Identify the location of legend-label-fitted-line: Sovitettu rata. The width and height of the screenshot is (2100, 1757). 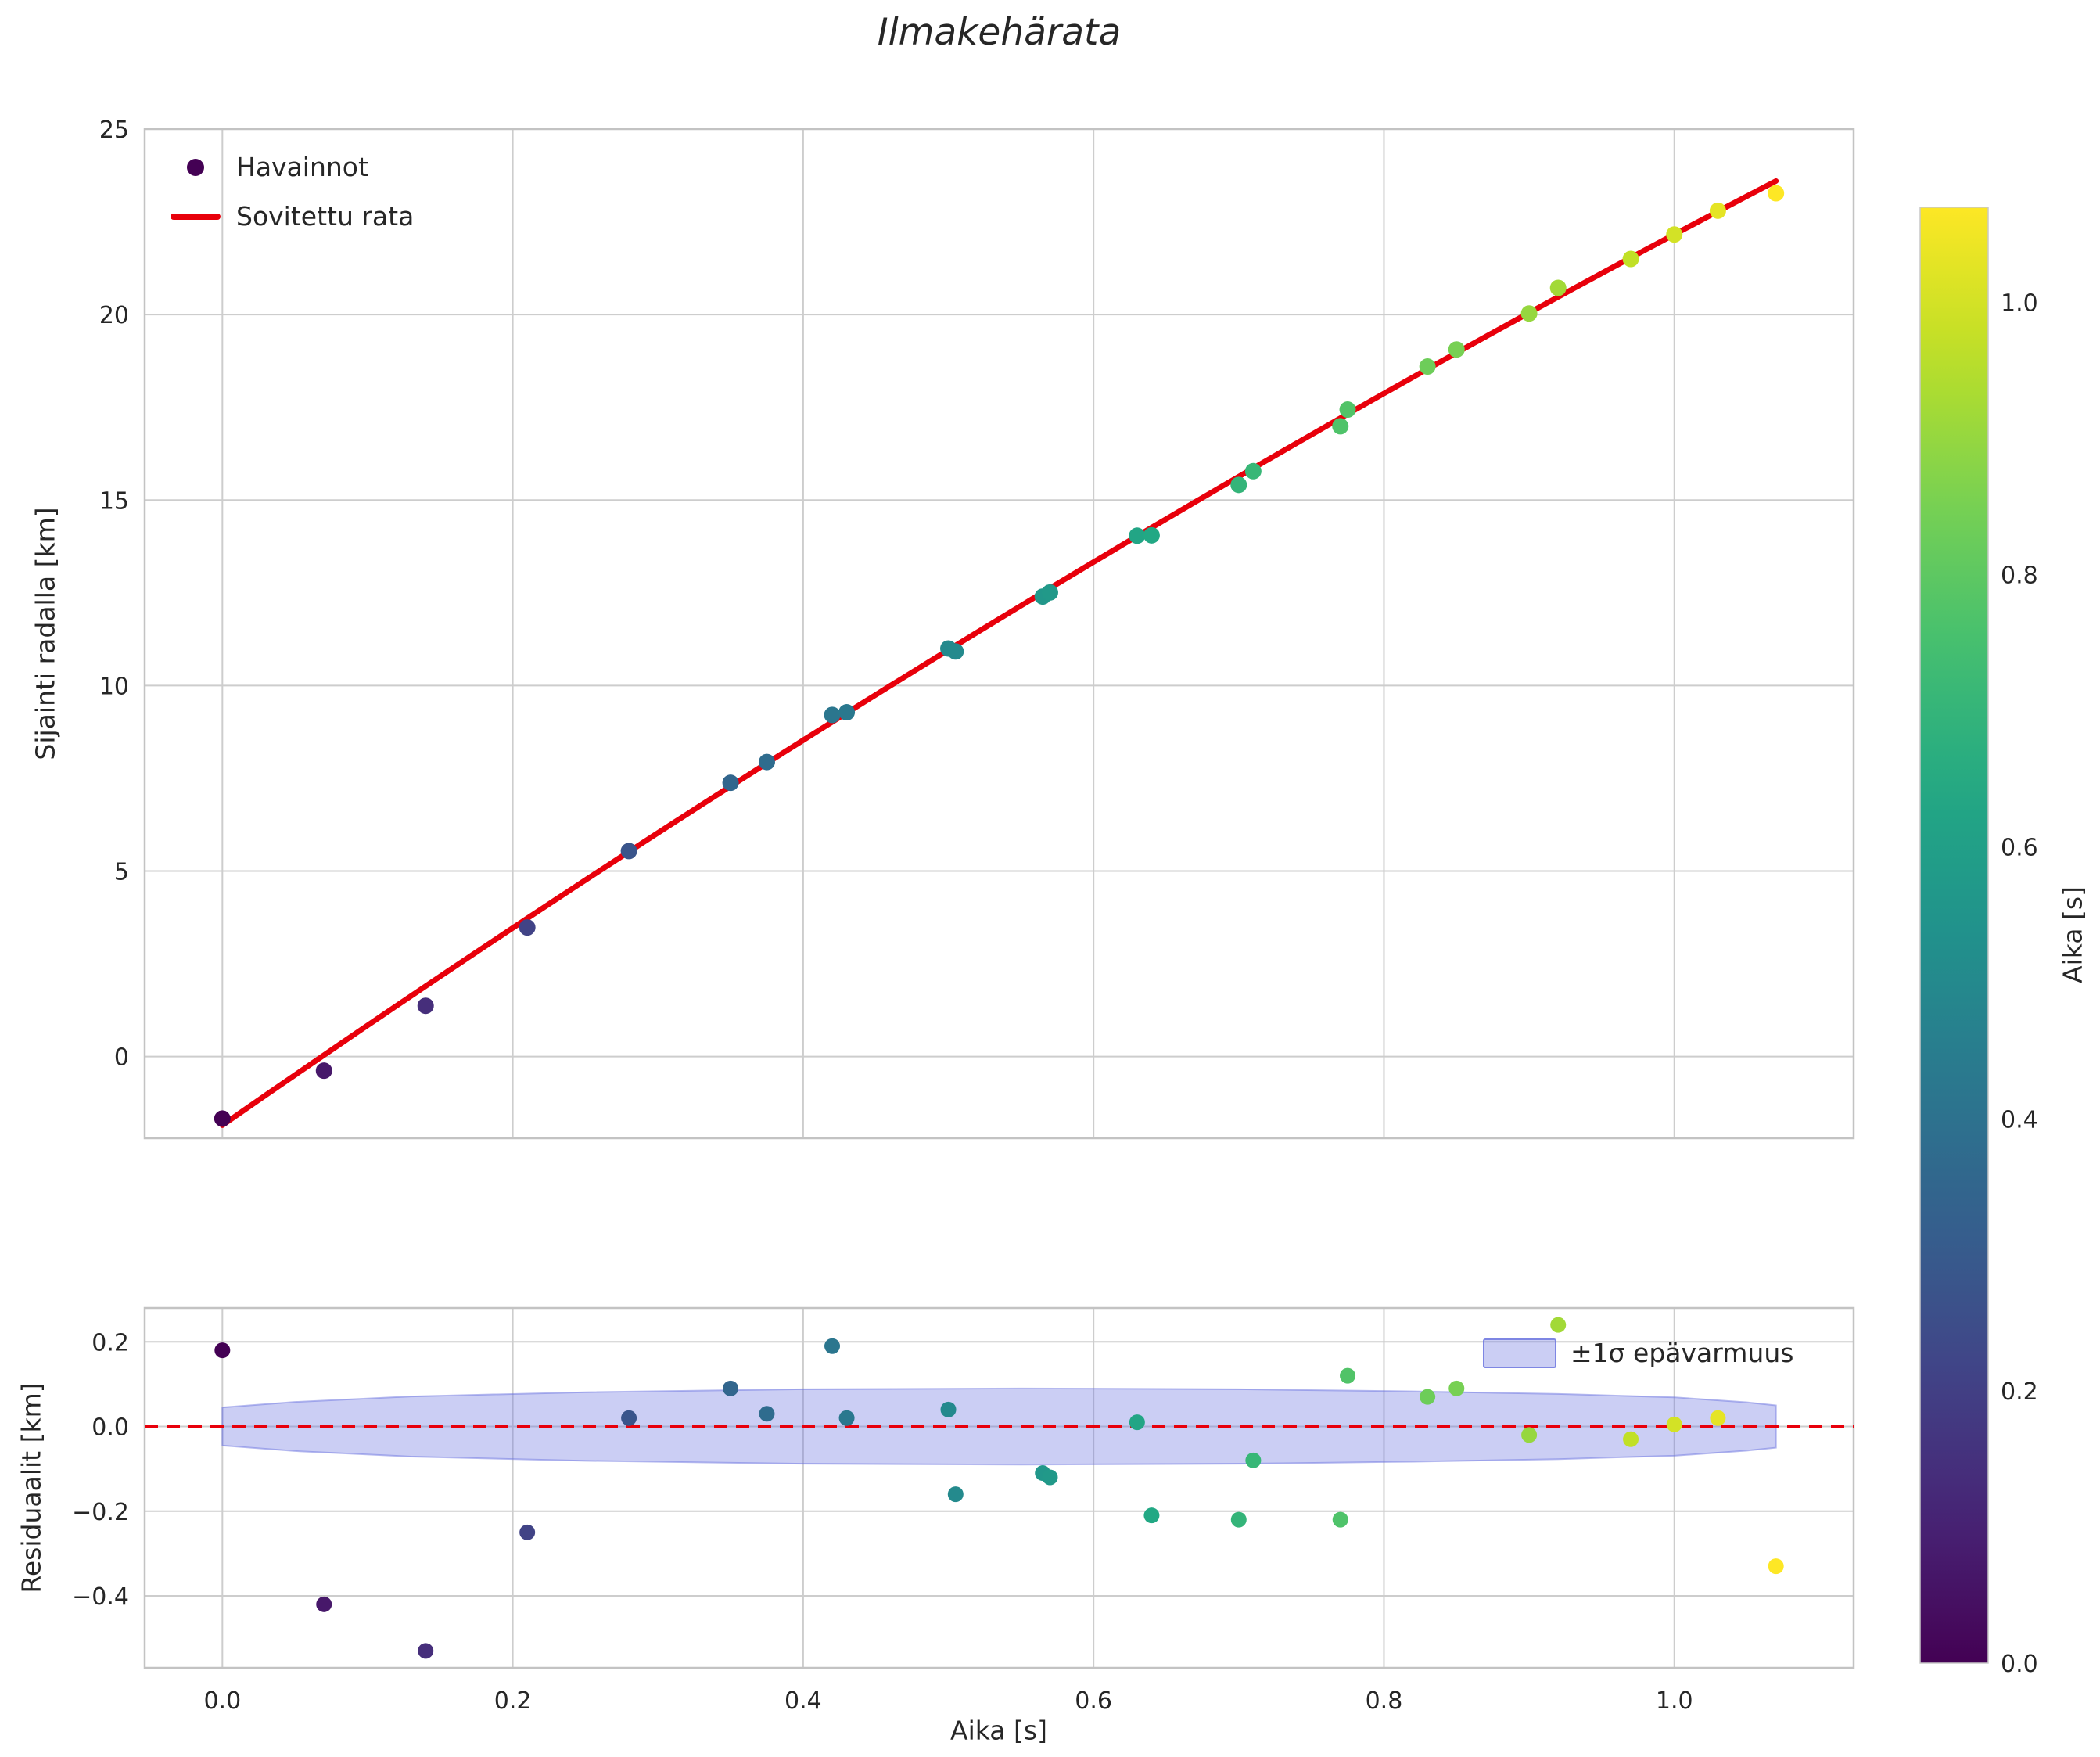
(325, 217).